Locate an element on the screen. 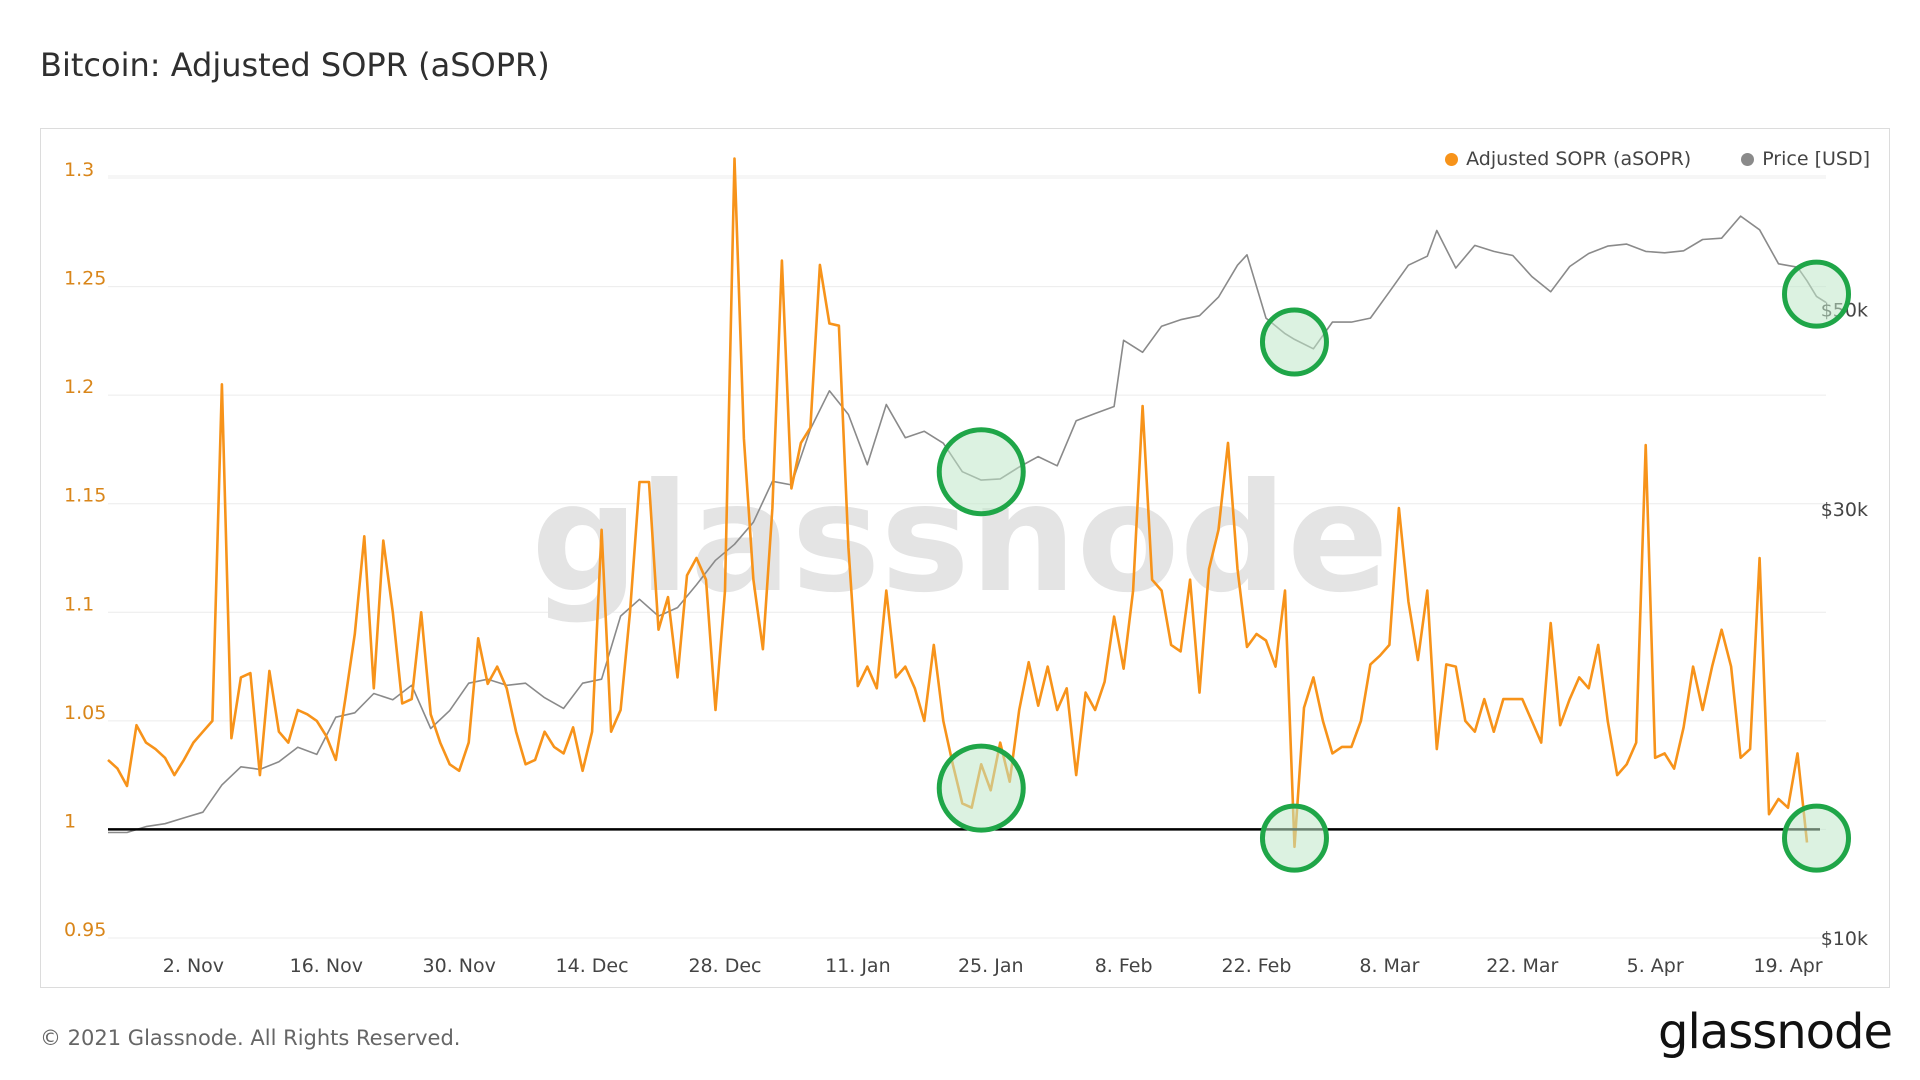 This screenshot has height=1080, width=1920. y-left-tick-label: 1.05 is located at coordinates (85, 713).